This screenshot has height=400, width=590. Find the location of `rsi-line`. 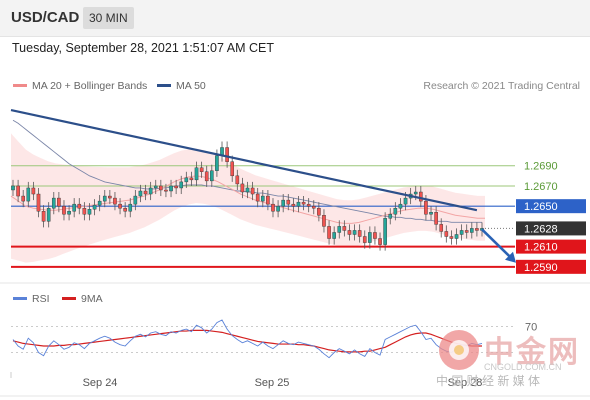

rsi-line is located at coordinates (247, 339).